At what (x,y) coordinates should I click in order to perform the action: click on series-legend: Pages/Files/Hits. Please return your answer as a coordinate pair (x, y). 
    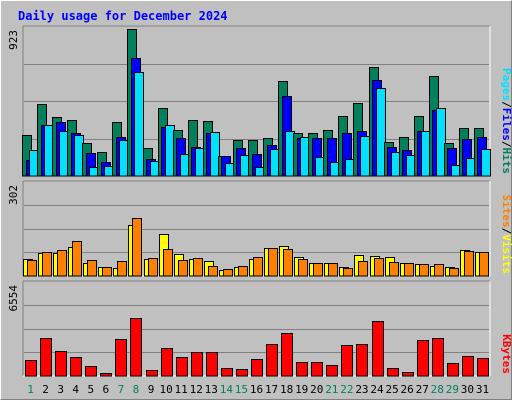
    Looking at the image, I should click on (506, 121).